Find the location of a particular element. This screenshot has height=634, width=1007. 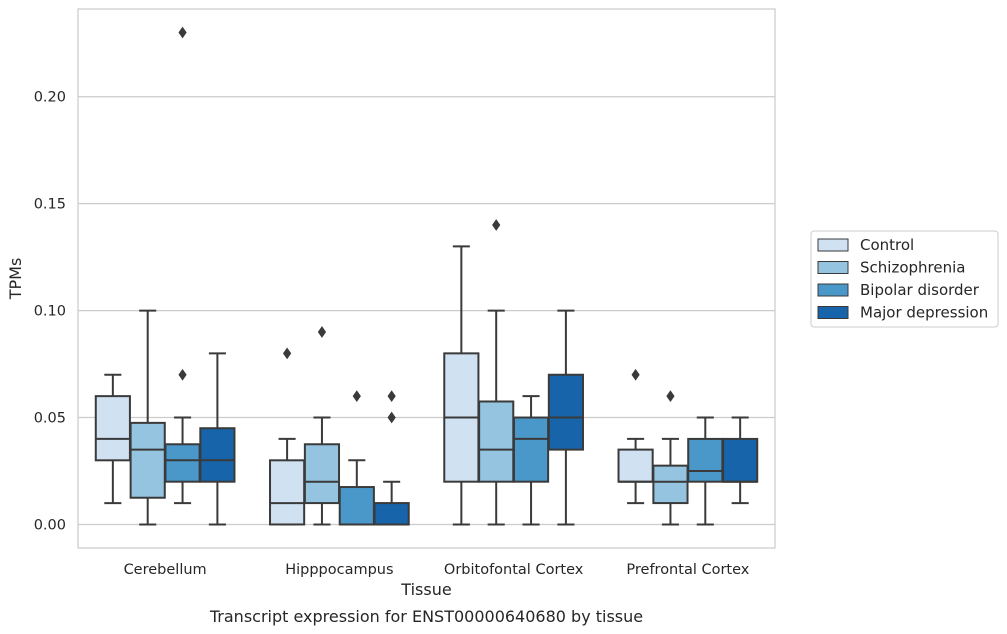

y-tick-labels: 0.00 0.05 0.10 0.15 0.20 is located at coordinates (50, 312).